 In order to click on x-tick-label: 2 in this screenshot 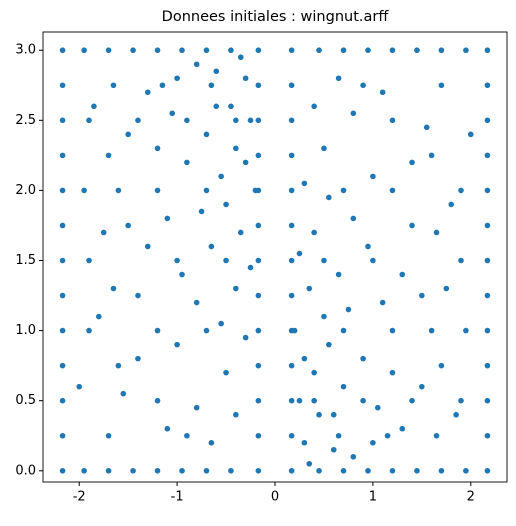, I will do `click(471, 497)`.